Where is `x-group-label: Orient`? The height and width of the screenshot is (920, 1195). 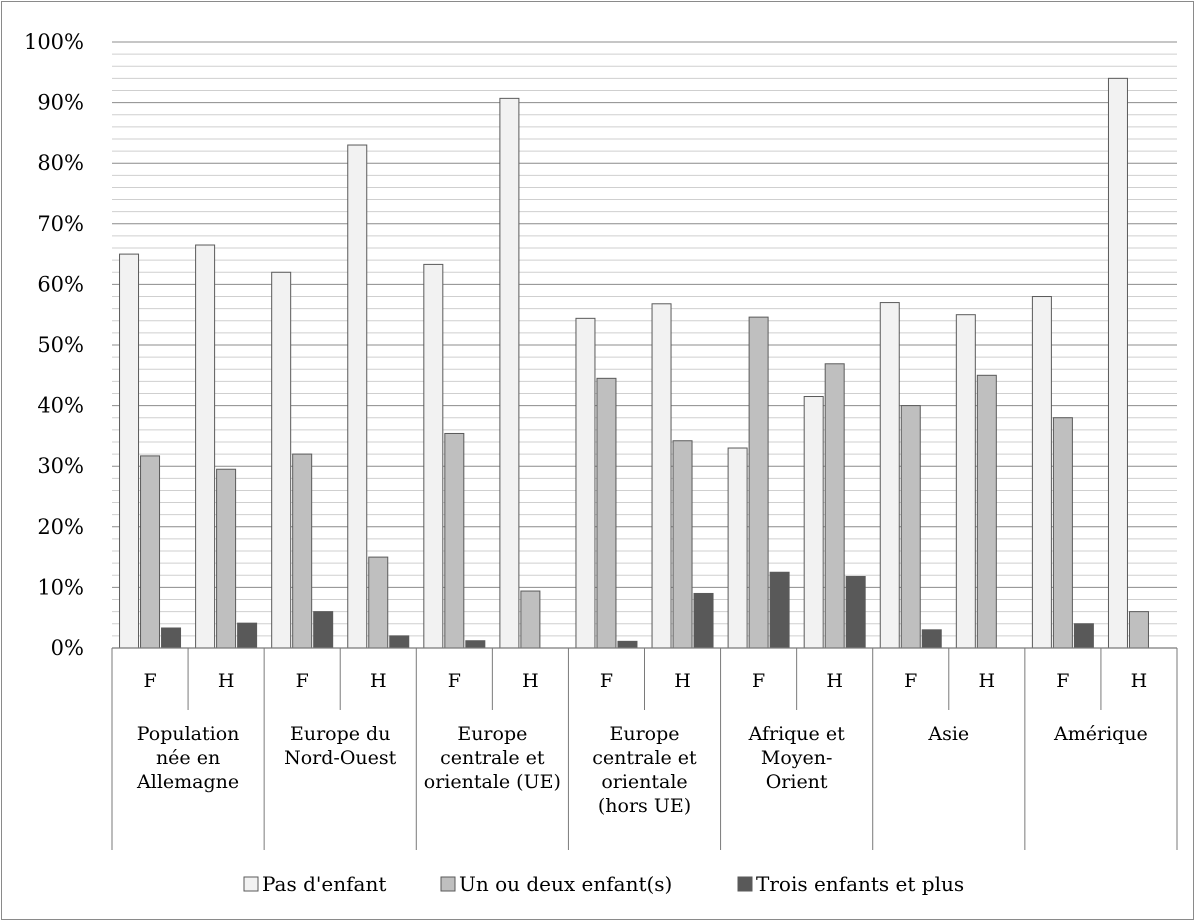
x-group-label: Orient is located at coordinates (797, 782).